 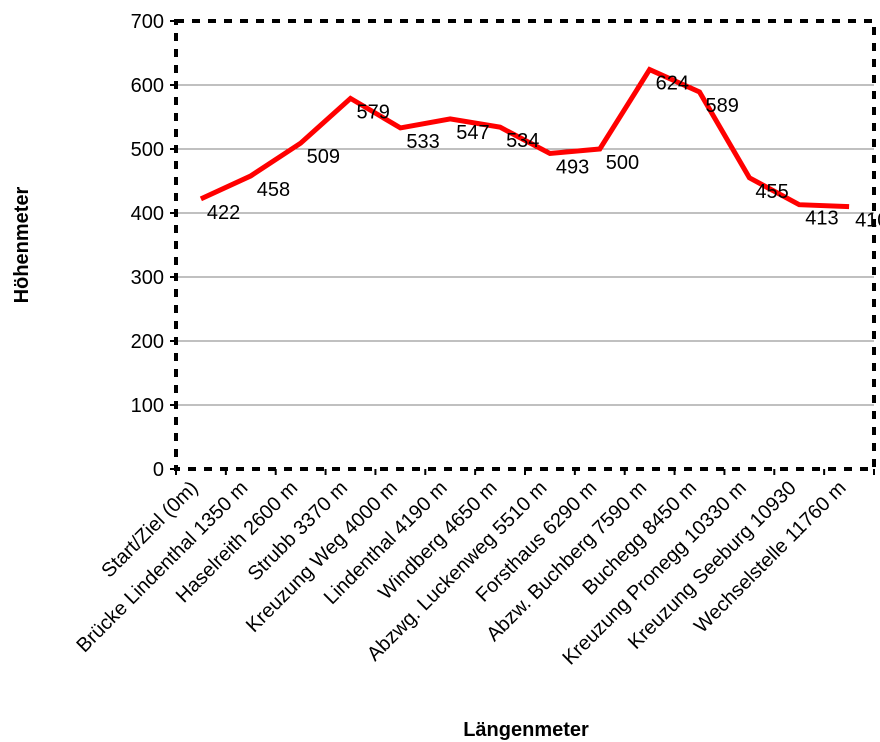 What do you see at coordinates (147, 406) in the screenshot?
I see `y-tick-label: 100` at bounding box center [147, 406].